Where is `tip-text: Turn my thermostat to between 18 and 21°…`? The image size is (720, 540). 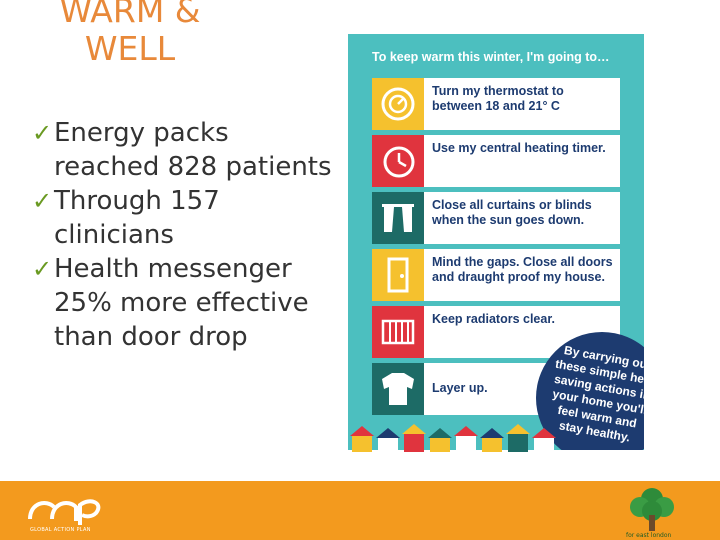 tip-text: Turn my thermostat to between 18 and 21°… is located at coordinates (498, 98).